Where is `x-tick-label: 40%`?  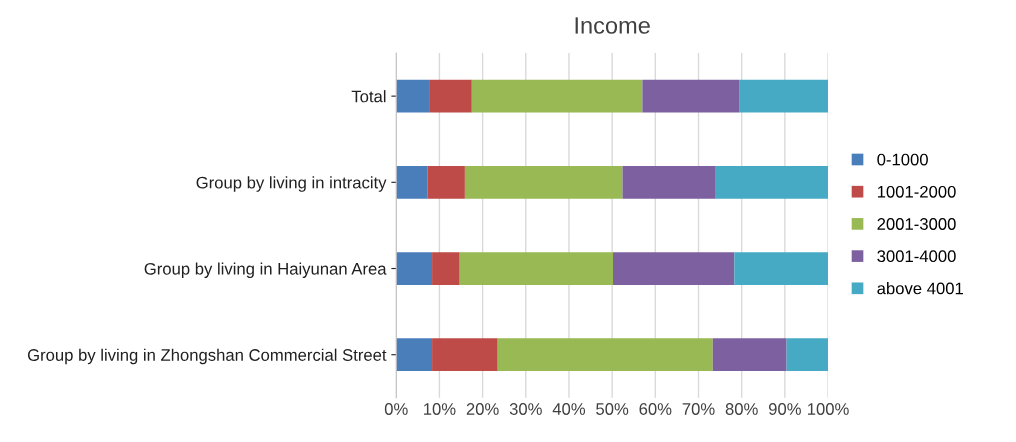 x-tick-label: 40% is located at coordinates (569, 409).